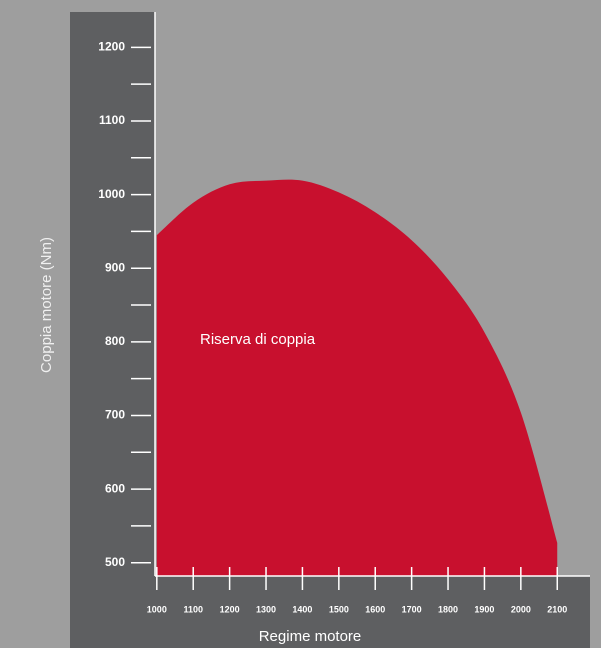 The image size is (601, 648). Describe the element at coordinates (266, 609) in the screenshot. I see `x-tick-label: 1300` at that location.